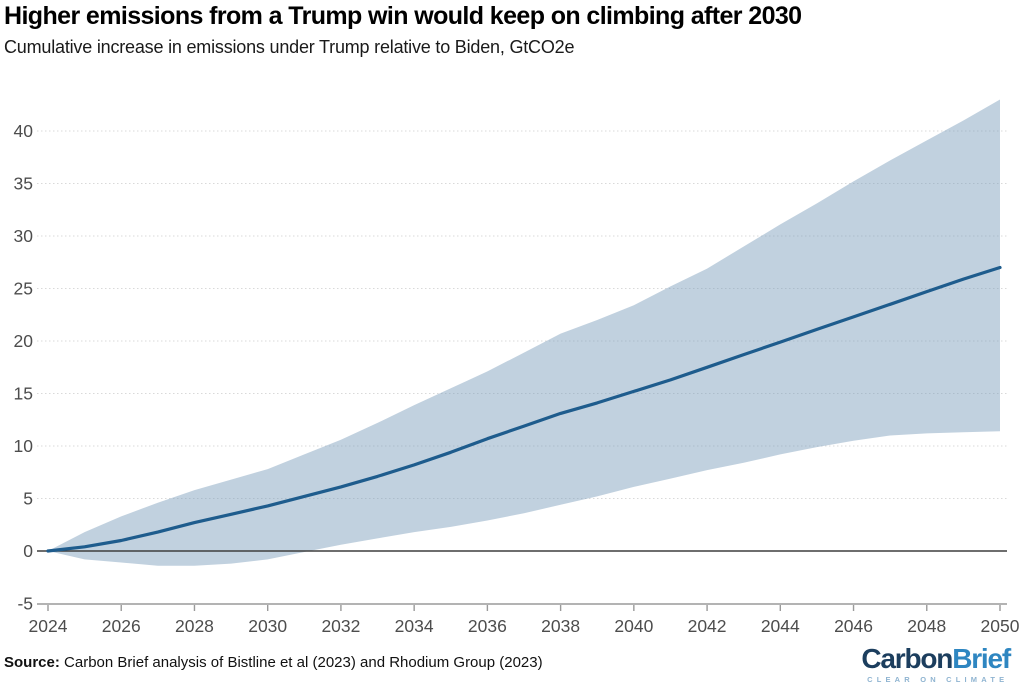 The height and width of the screenshot is (692, 1024). Describe the element at coordinates (560, 626) in the screenshot. I see `x-tick-label: 2038` at that location.